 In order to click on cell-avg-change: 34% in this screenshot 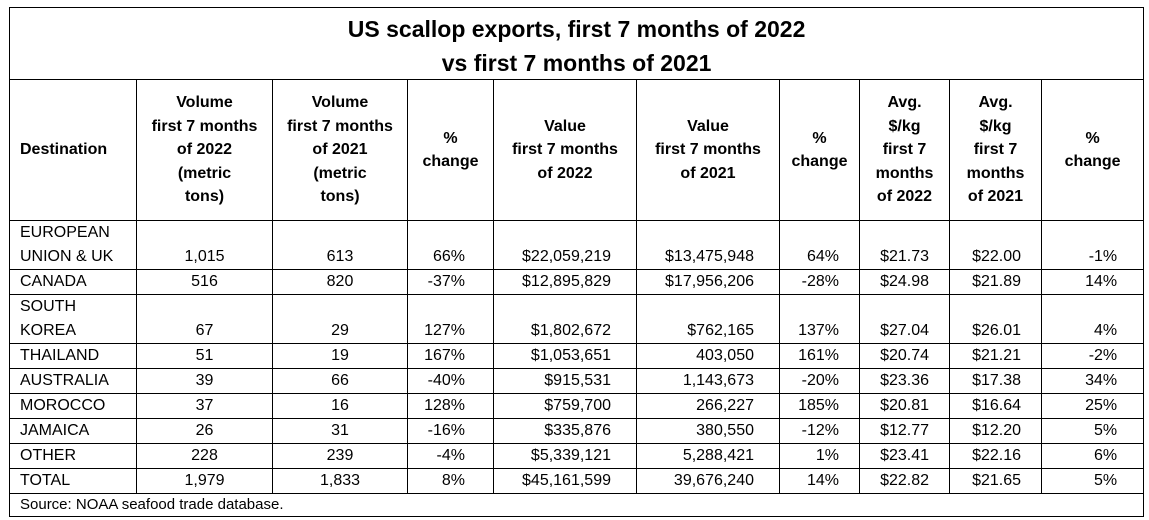, I will do `click(1092, 381)`.